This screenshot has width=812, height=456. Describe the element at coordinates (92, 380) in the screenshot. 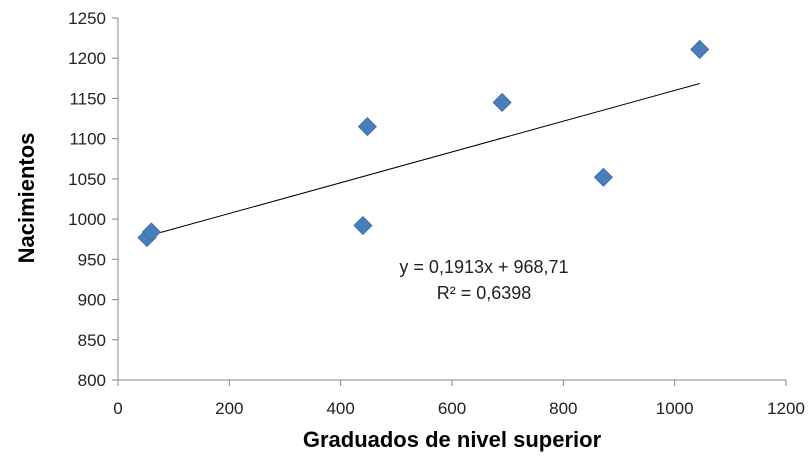

I see `y-tick-label: 800` at that location.